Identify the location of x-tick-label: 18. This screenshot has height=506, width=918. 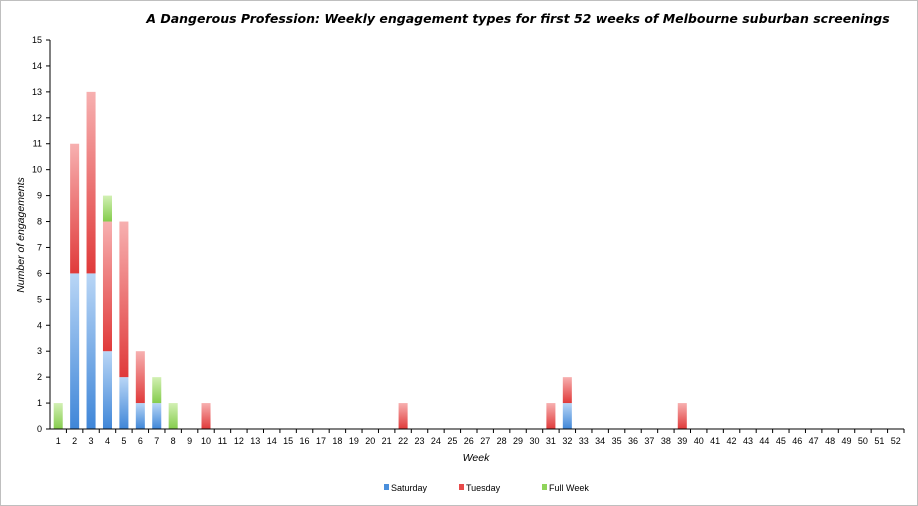
(337, 441).